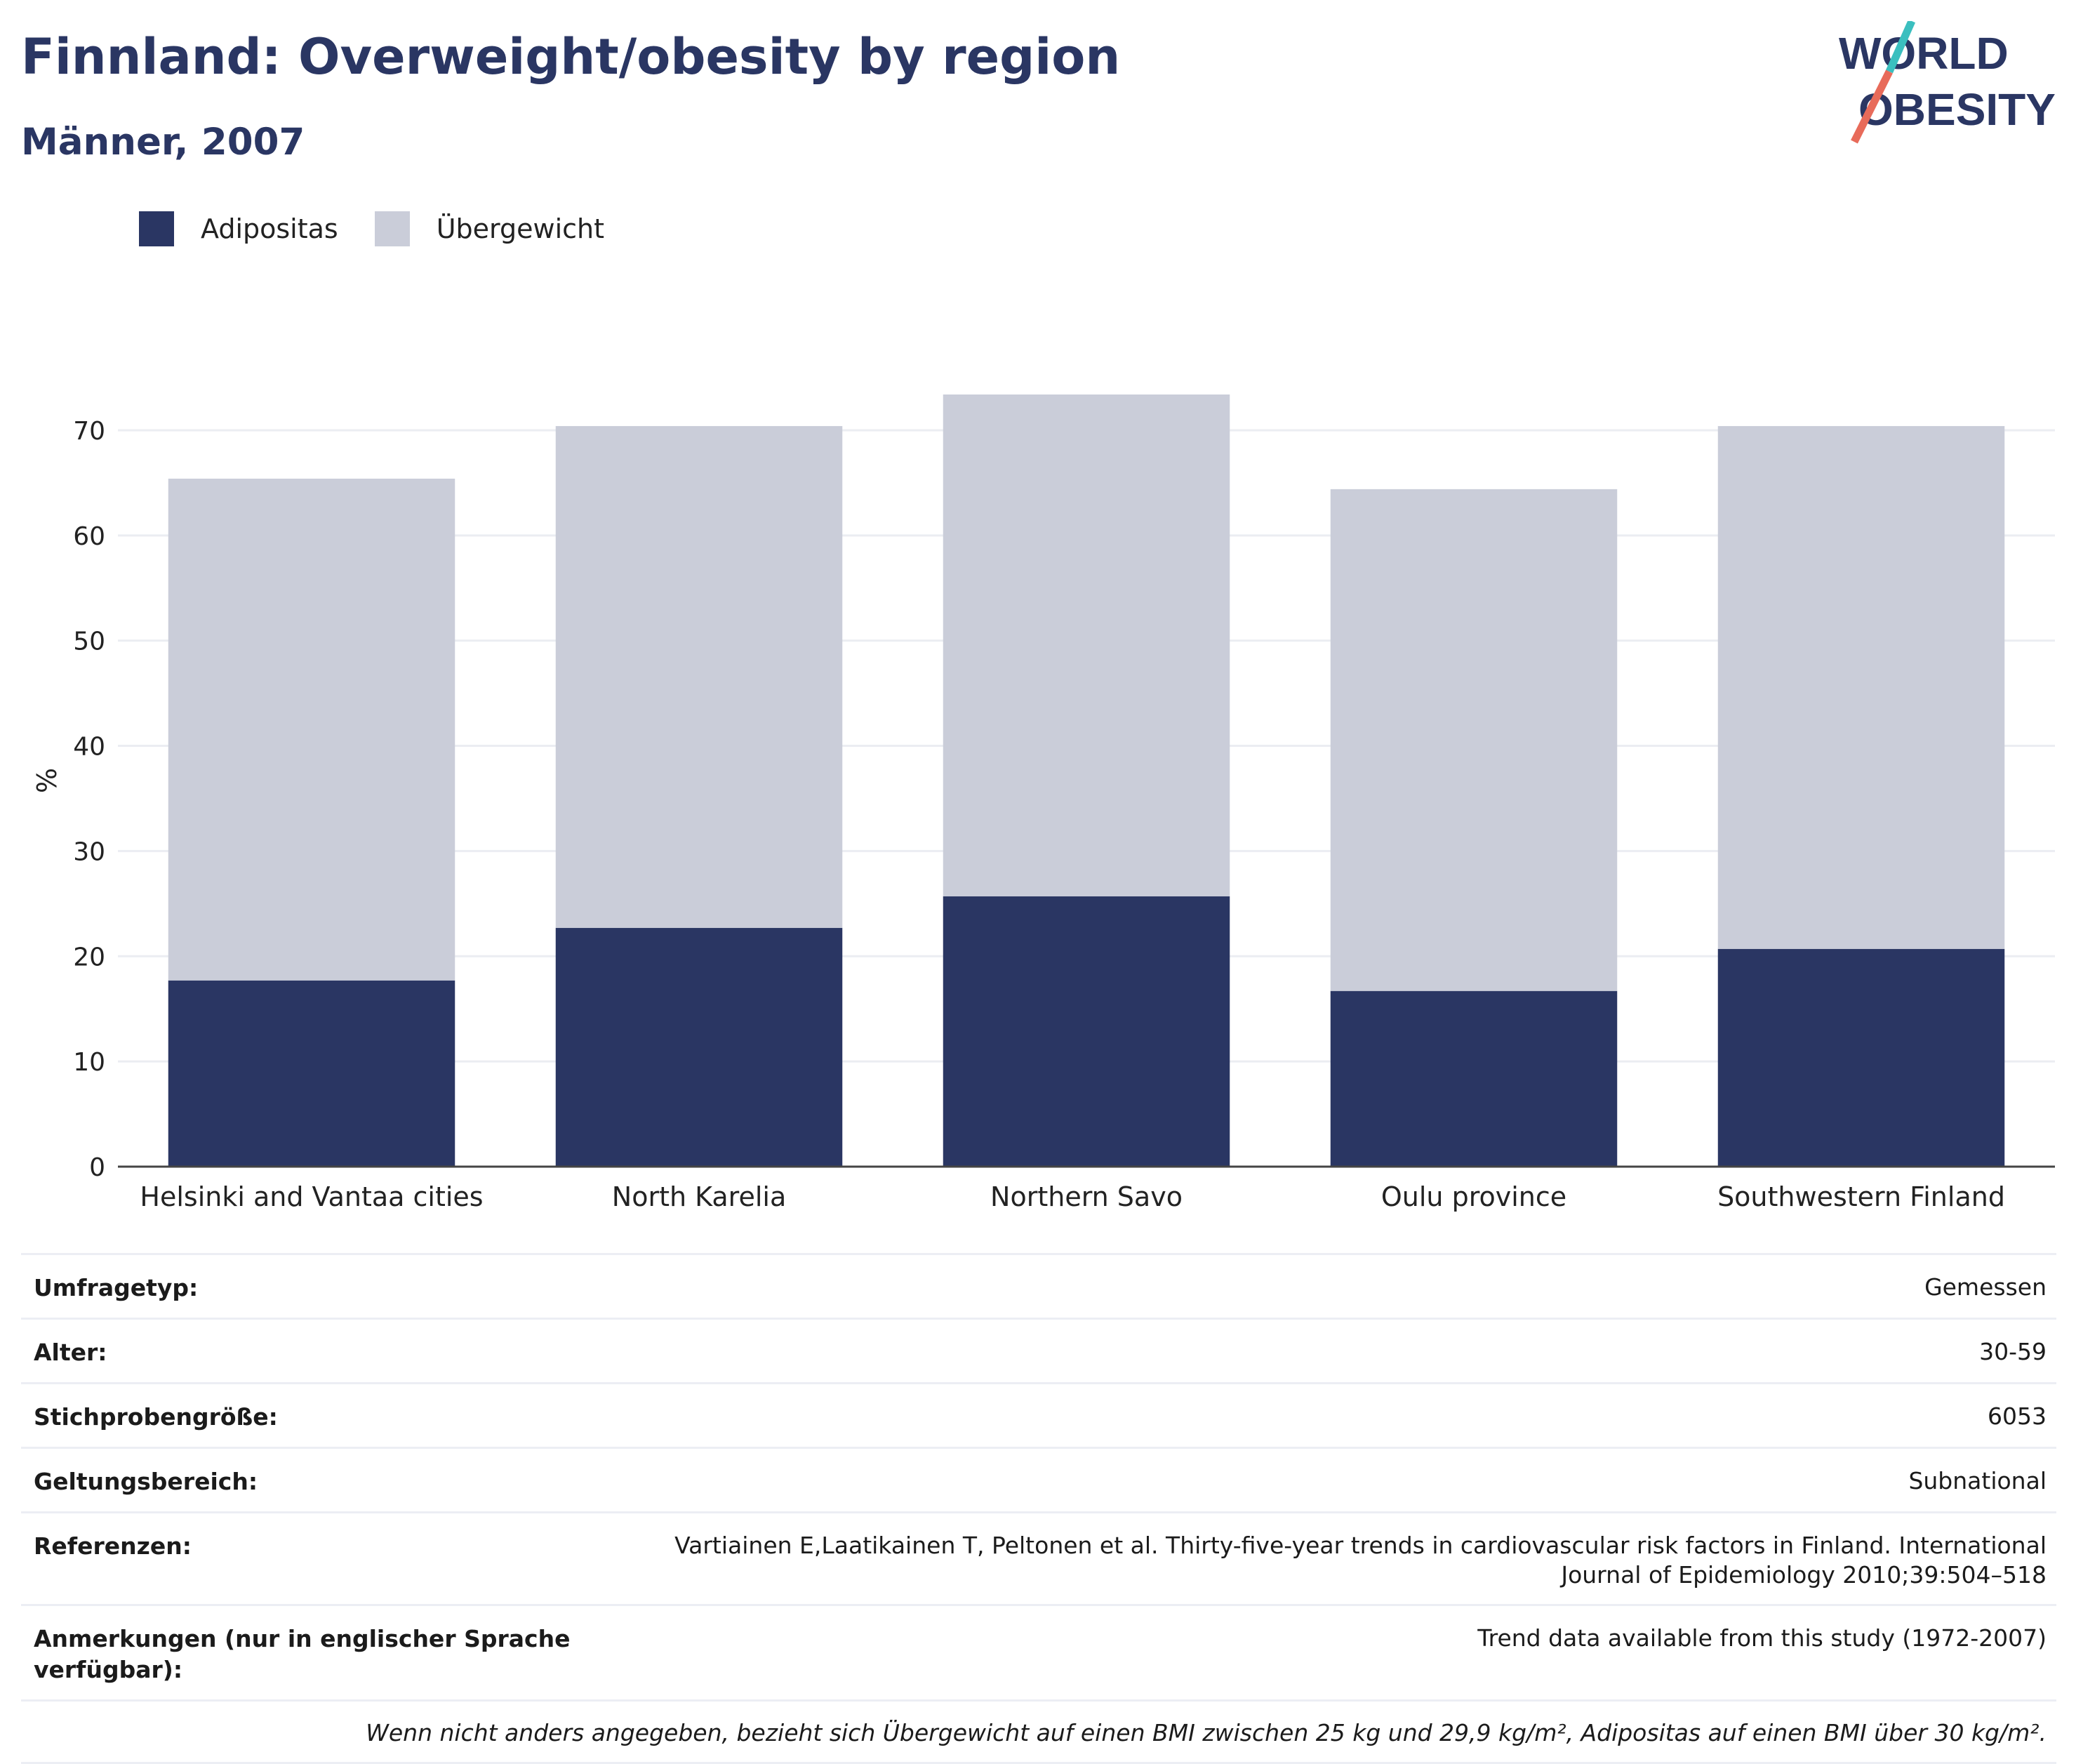  Describe the element at coordinates (269, 228) in the screenshot. I see `legend-label-adipositas: Adipositas` at that location.